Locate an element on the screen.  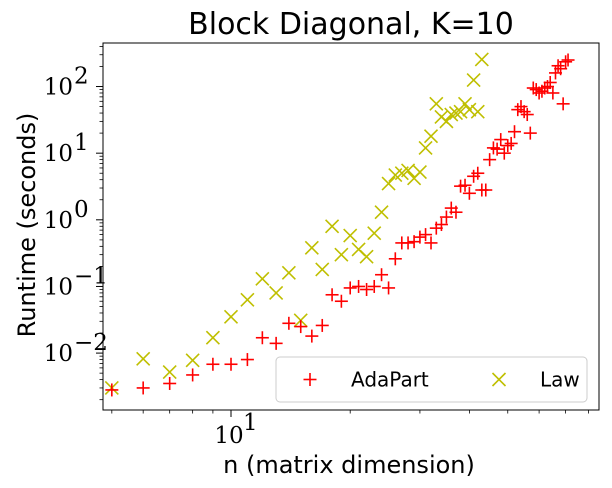
legend-marker-law is located at coordinates (499, 379).